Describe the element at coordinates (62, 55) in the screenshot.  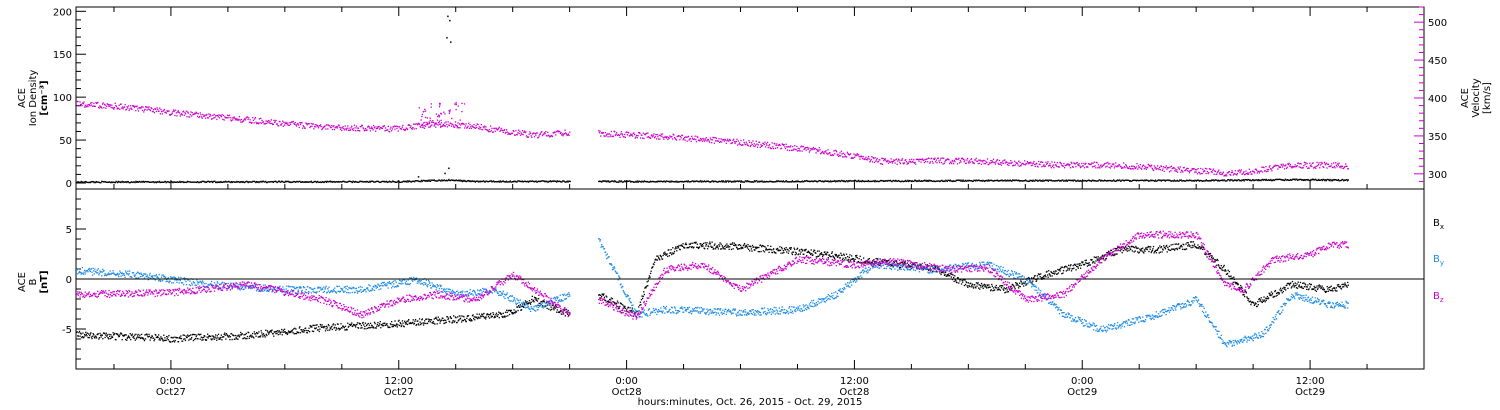
I see `density-tick-label: 150` at that location.